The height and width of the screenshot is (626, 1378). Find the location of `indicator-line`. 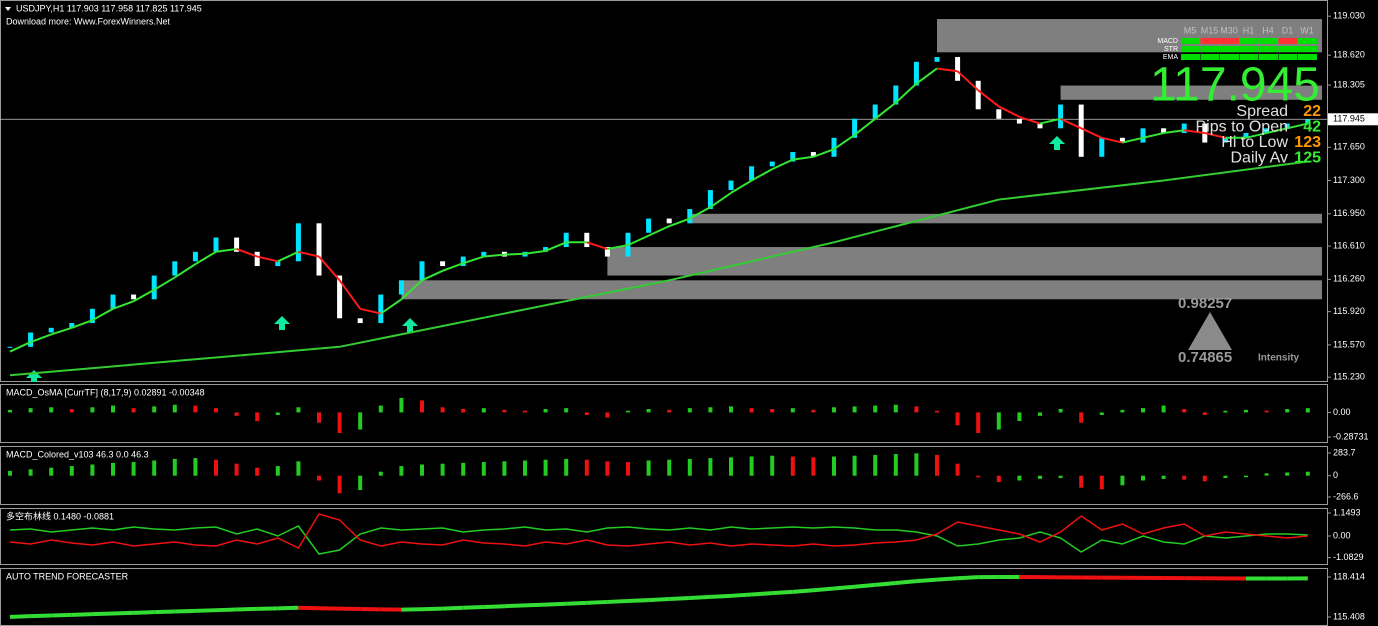

indicator-line is located at coordinates (658, 540).